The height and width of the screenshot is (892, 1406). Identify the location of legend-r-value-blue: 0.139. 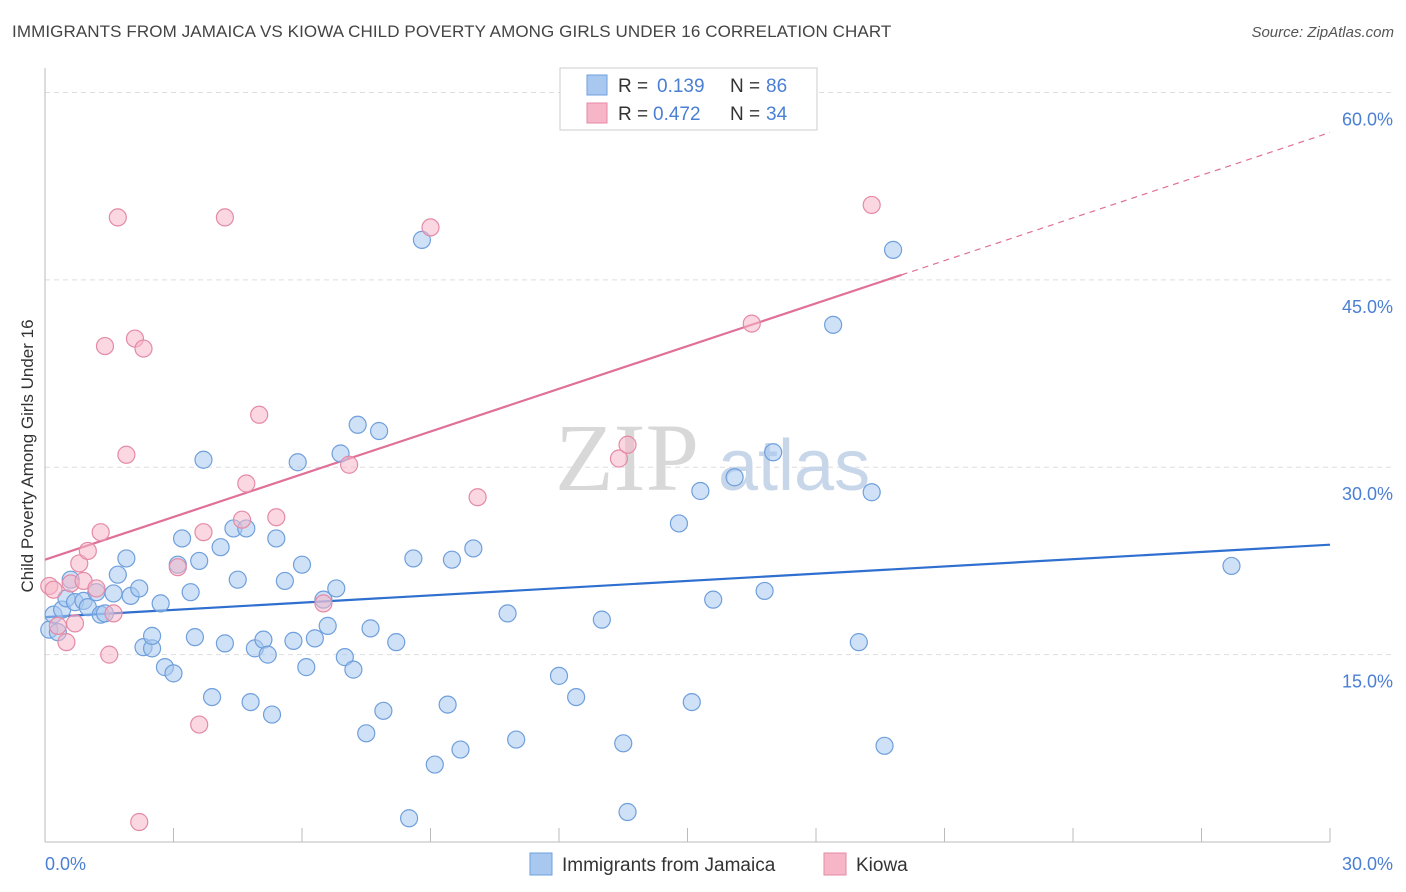
(681, 86).